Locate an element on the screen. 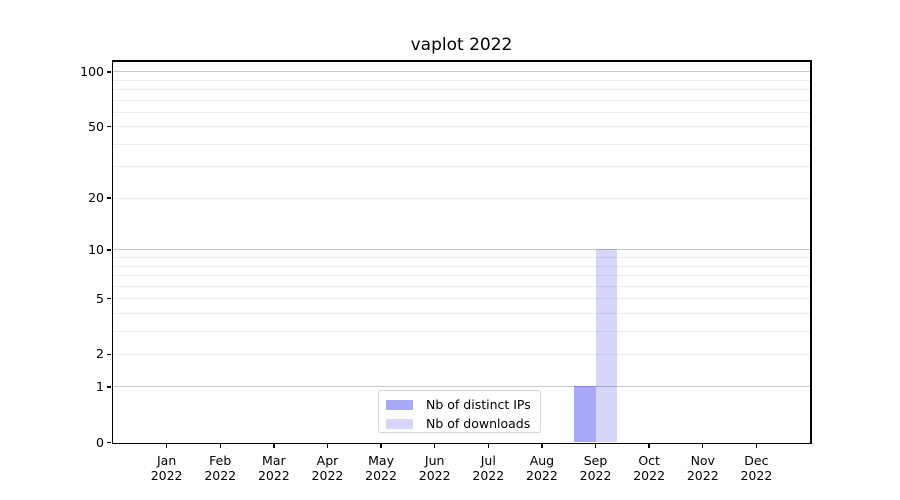  legend-item: Nb of distinct IPs is located at coordinates (459, 404).